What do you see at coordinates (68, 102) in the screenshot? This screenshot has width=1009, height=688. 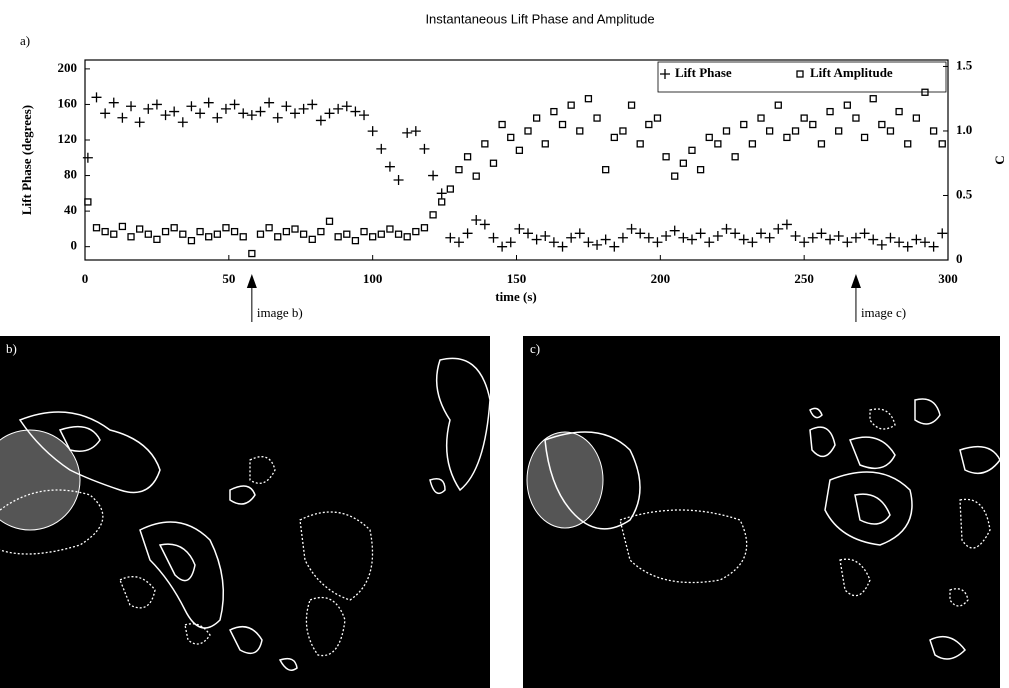 I see `y-tick-label: 160` at bounding box center [68, 102].